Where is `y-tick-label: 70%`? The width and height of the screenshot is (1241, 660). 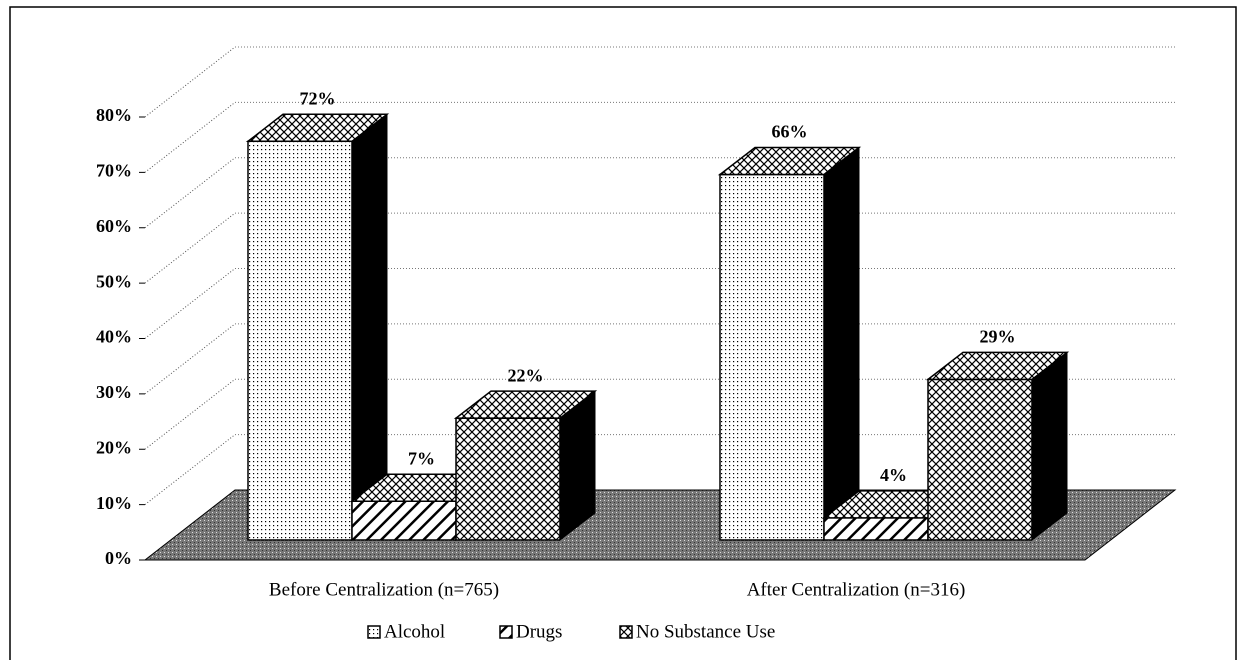
y-tick-label: 70% is located at coordinates (114, 171).